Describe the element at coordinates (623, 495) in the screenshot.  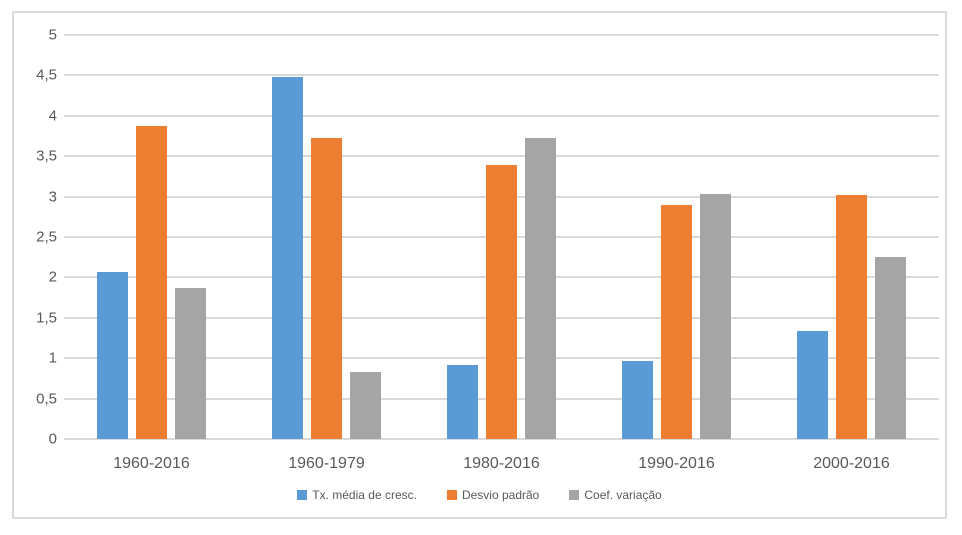
I see `legend-item-label: Coef. variação` at that location.